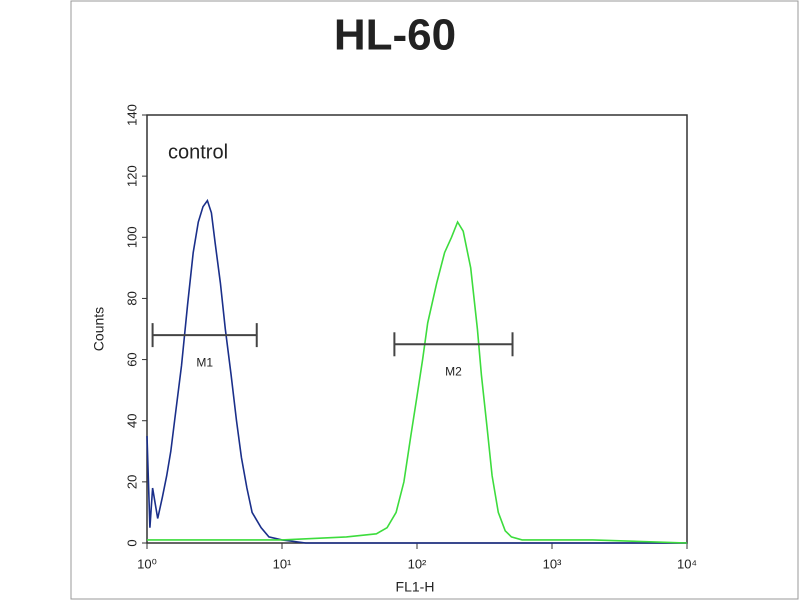 Image resolution: width=800 pixels, height=600 pixels. What do you see at coordinates (131, 420) in the screenshot?
I see `y-tick-label: 40` at bounding box center [131, 420].